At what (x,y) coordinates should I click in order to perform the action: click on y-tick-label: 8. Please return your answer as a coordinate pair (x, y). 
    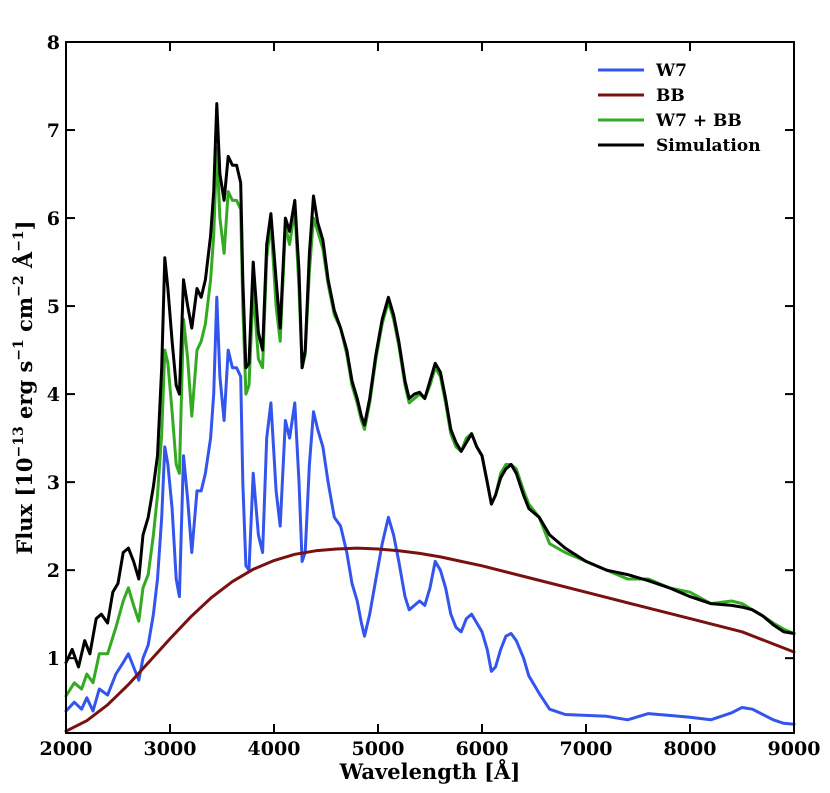
    Looking at the image, I should click on (53, 43).